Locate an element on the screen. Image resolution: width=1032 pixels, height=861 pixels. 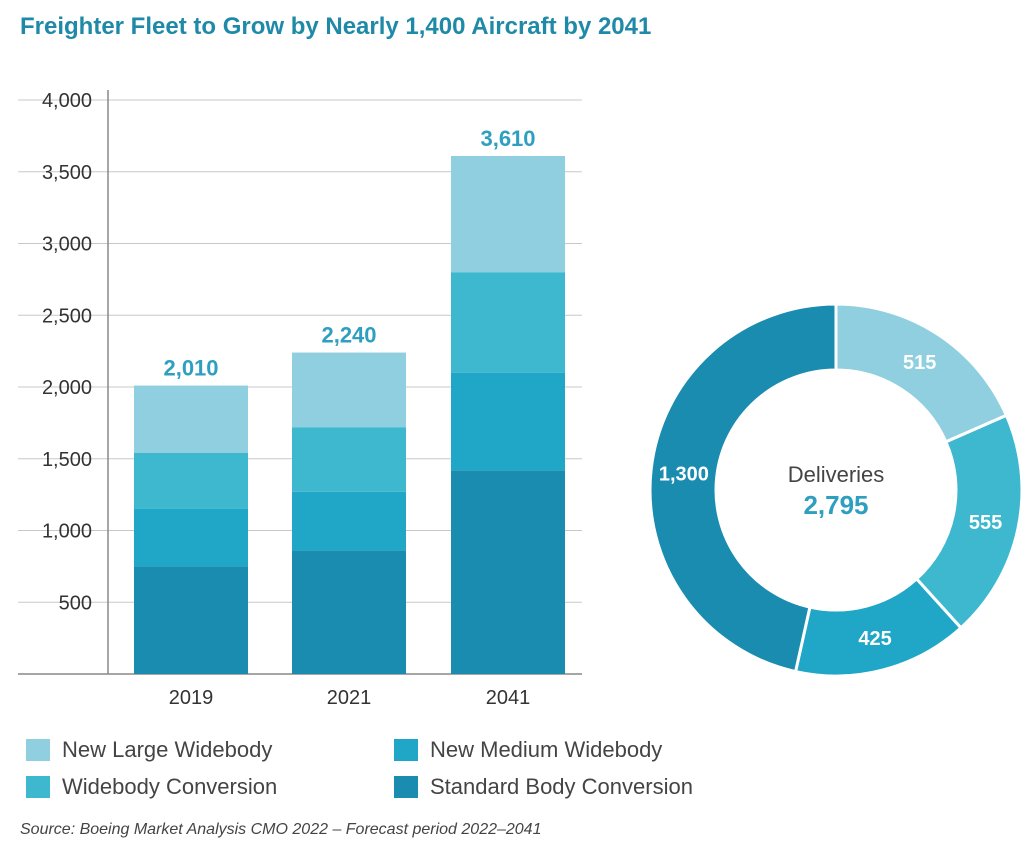
legend-item: New Medium Widebody is located at coordinates (528, 750).